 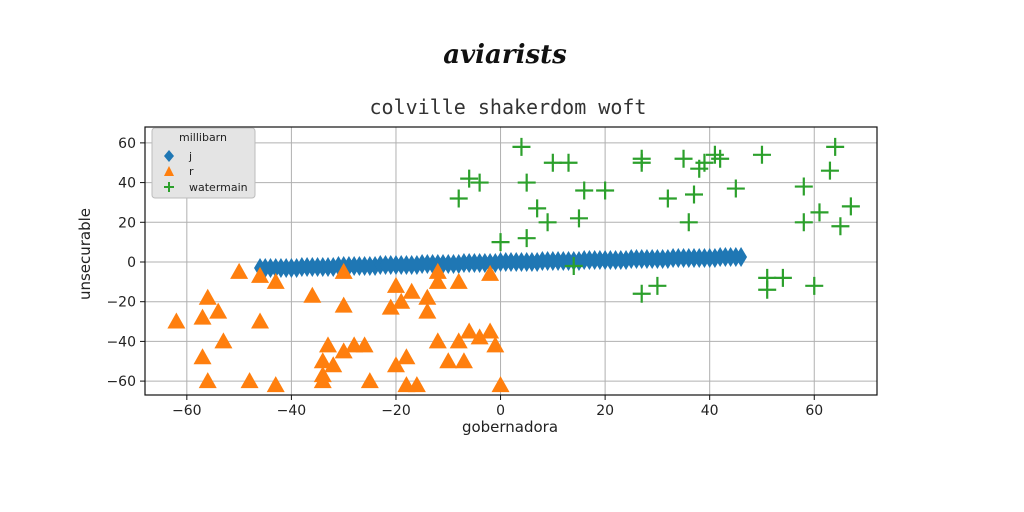 I want to click on chart-title: colville shakerdom woft, so click(x=508, y=107).